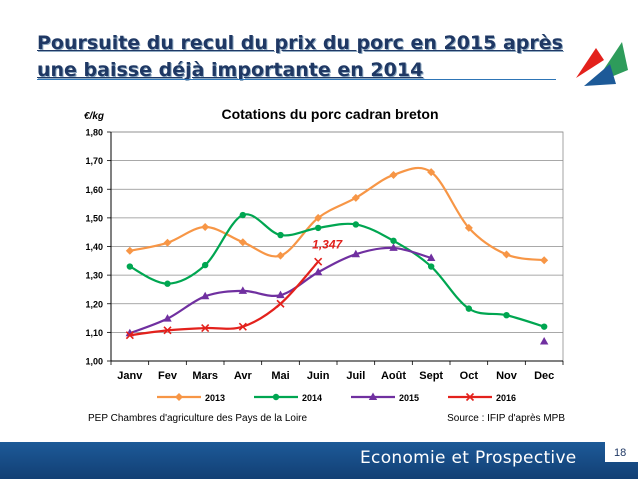 This screenshot has width=638, height=479. I want to click on y-tick-label: 1,50, so click(94, 218).